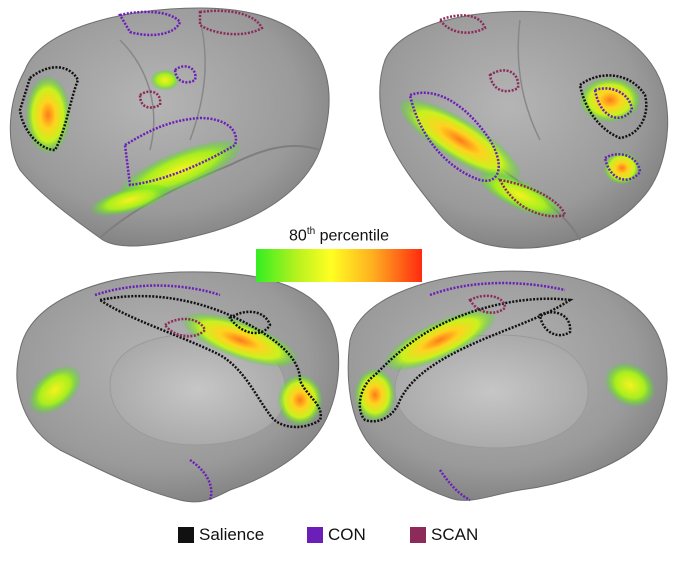 Image resolution: width=678 pixels, height=565 pixels. Describe the element at coordinates (418, 535) in the screenshot. I see `legend-swatch-scan` at that location.